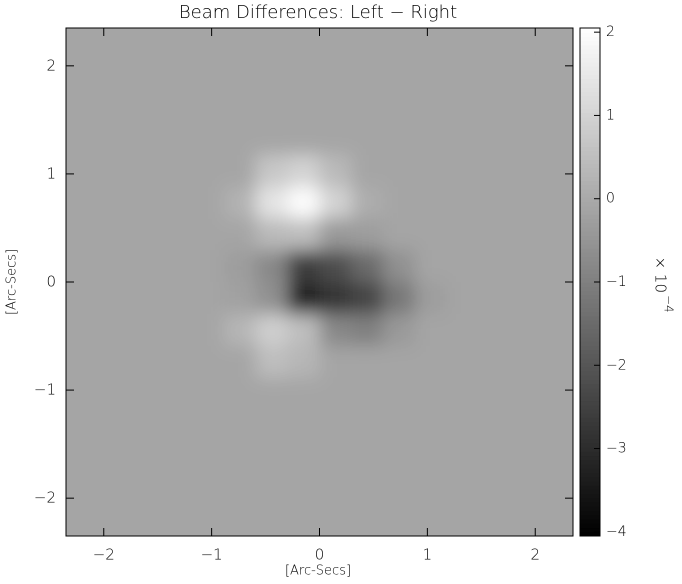 The width and height of the screenshot is (682, 584). Describe the element at coordinates (318, 571) in the screenshot. I see `x-axis-label: [Arc-Secs]` at that location.